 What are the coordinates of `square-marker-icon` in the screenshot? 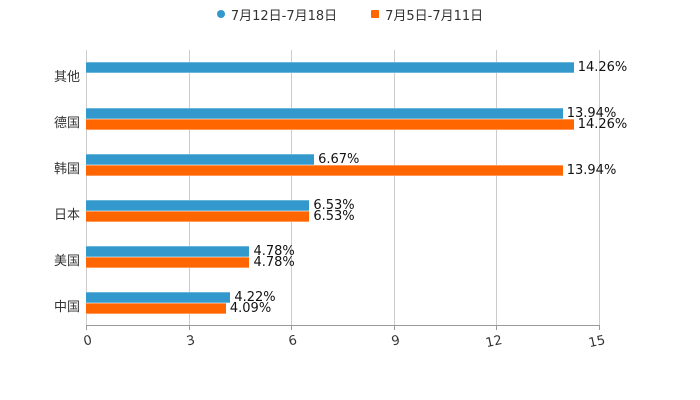 It's located at (375, 14).